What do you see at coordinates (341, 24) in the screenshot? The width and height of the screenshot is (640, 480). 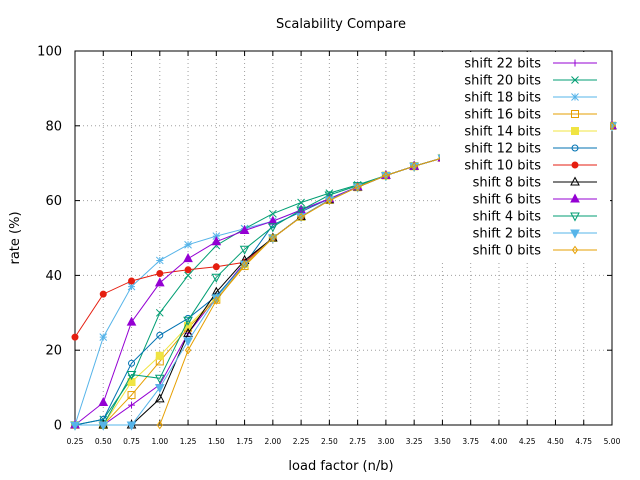 I see `chart-title: Scalability Compare` at bounding box center [341, 24].